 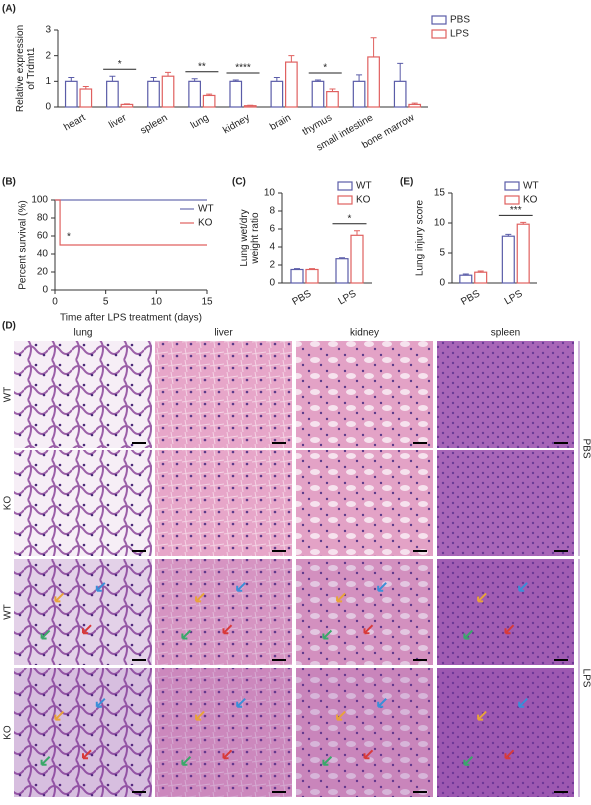 What do you see at coordinates (280, 122) in the screenshot?
I see `x-tick-label: brain` at bounding box center [280, 122].